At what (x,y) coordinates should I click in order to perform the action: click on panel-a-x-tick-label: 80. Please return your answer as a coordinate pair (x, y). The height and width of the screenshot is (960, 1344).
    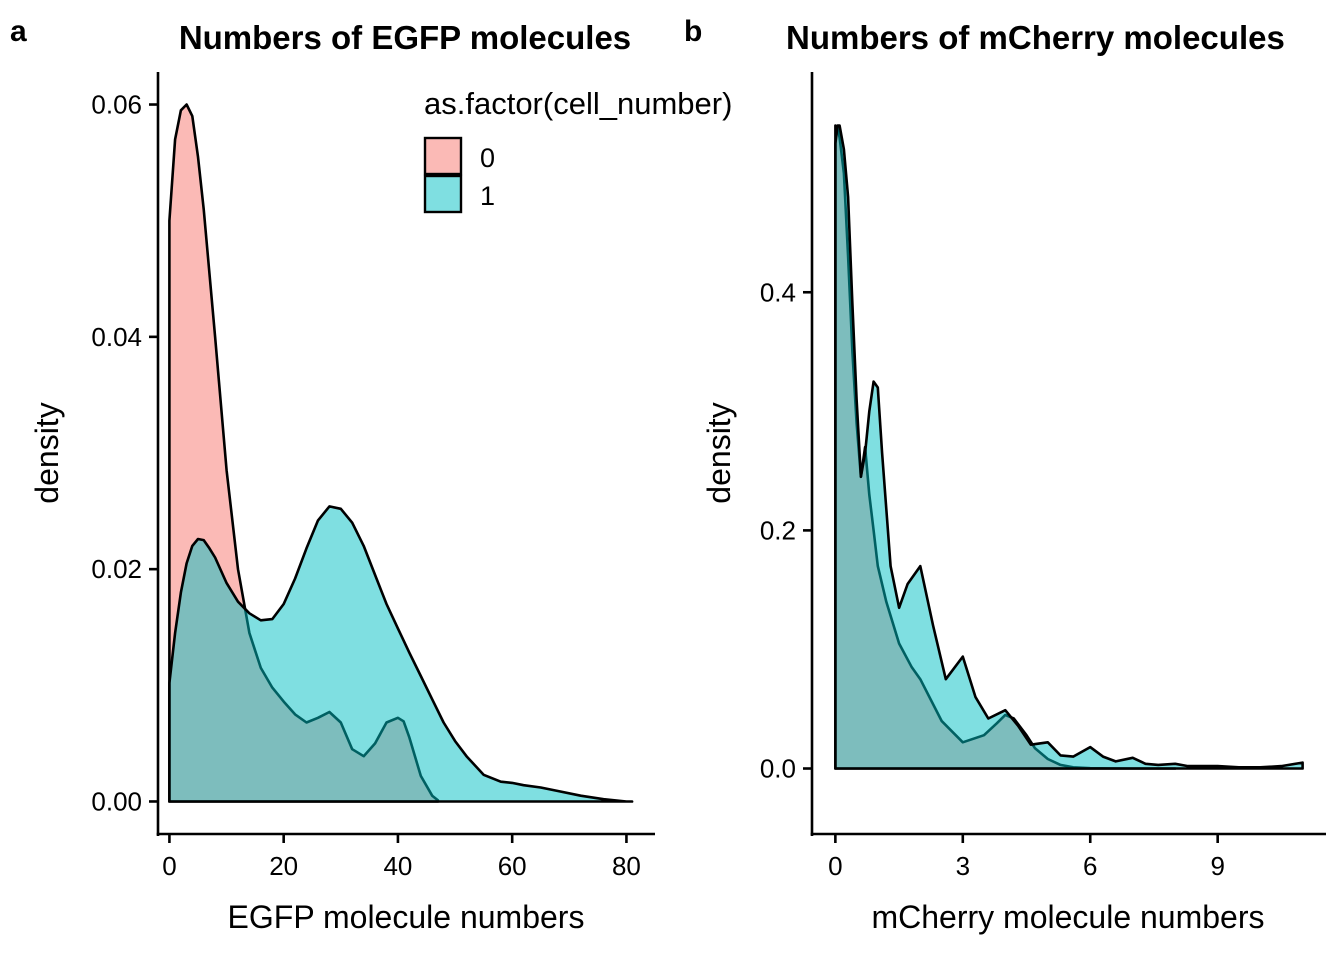
    Looking at the image, I should click on (626, 866).